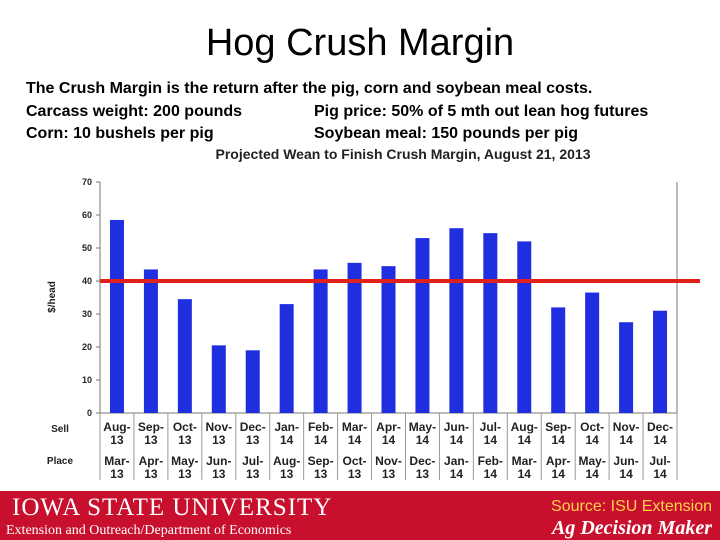 The width and height of the screenshot is (720, 540). What do you see at coordinates (422, 427) in the screenshot?
I see `sell-label: May-` at bounding box center [422, 427].